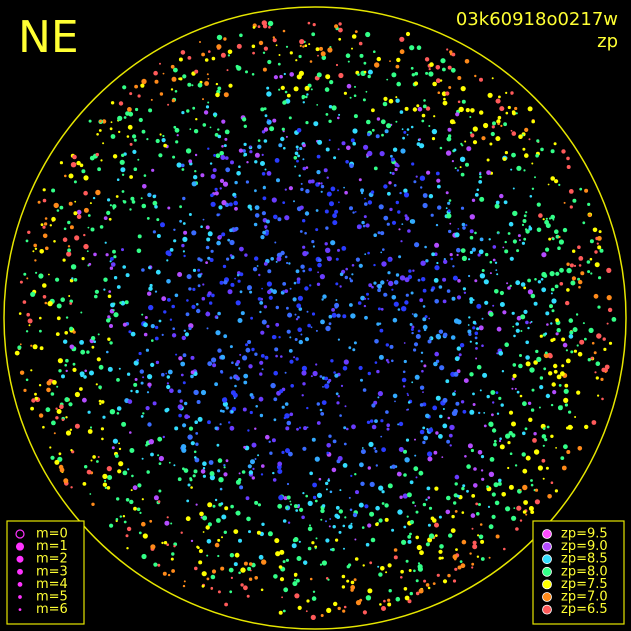 The height and width of the screenshot is (631, 631). I want to click on zp-label: zp=9.0, so click(584, 546).